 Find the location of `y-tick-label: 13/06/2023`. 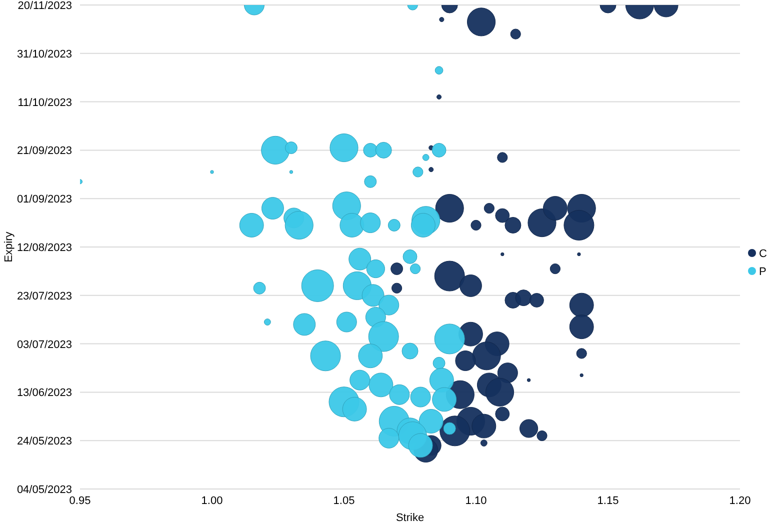

y-tick-label: 13/06/2023 is located at coordinates (44, 393).